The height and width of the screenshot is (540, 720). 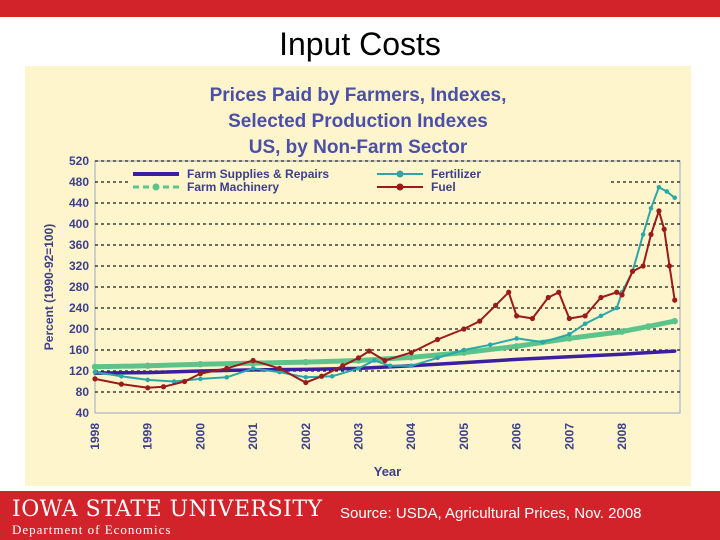 What do you see at coordinates (92, 529) in the screenshot?
I see `department-name: Department of Economics` at bounding box center [92, 529].